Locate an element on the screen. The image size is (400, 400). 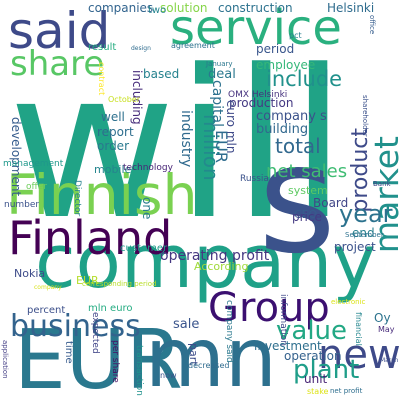
cloud-word: Finland is located at coordinates (90, 238).